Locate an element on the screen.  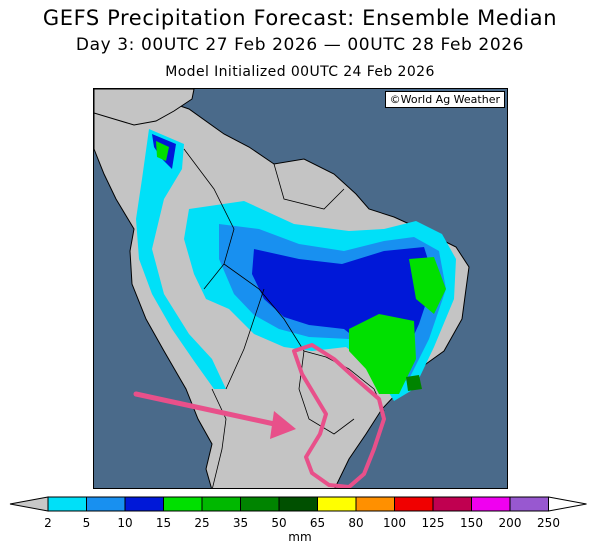
color-bar is located at coordinates (298, 504).